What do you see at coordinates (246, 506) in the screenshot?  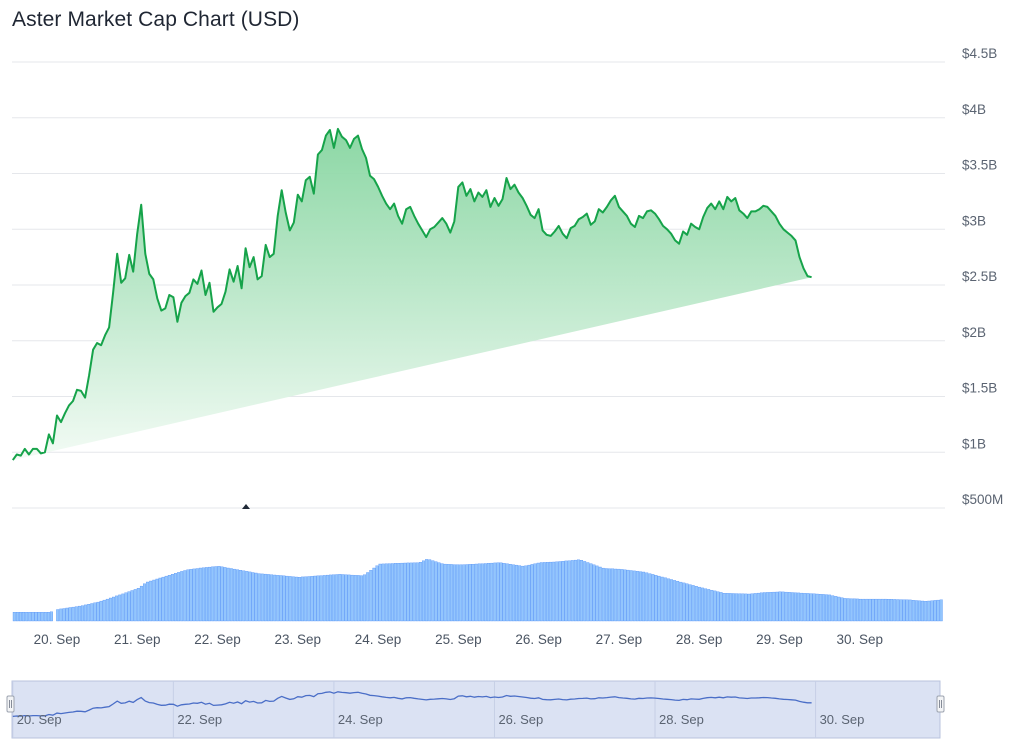 I see `marker-triangle-icon` at bounding box center [246, 506].